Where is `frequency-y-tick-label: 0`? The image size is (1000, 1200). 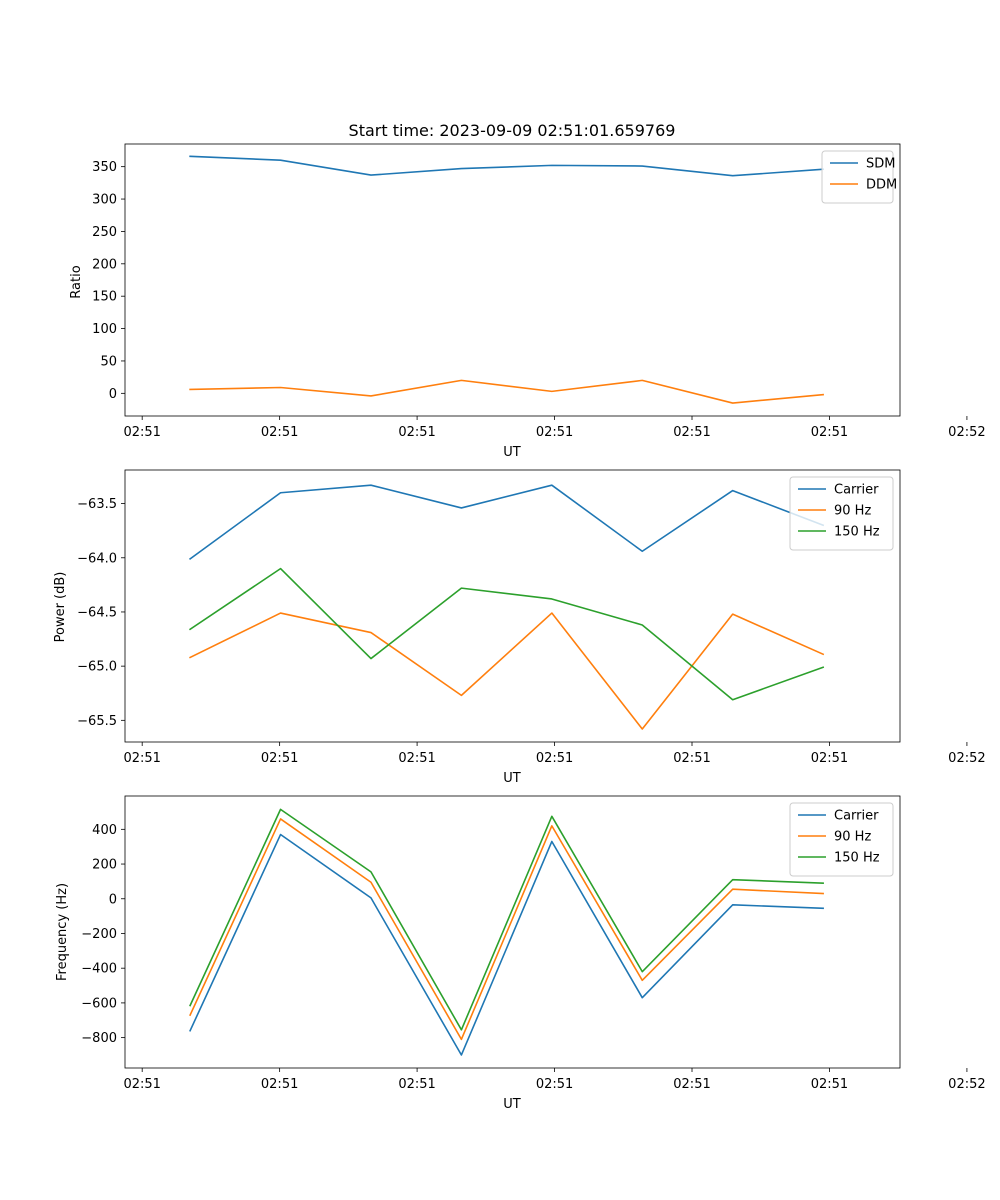
frequency-y-tick-label: 0 is located at coordinates (113, 899).